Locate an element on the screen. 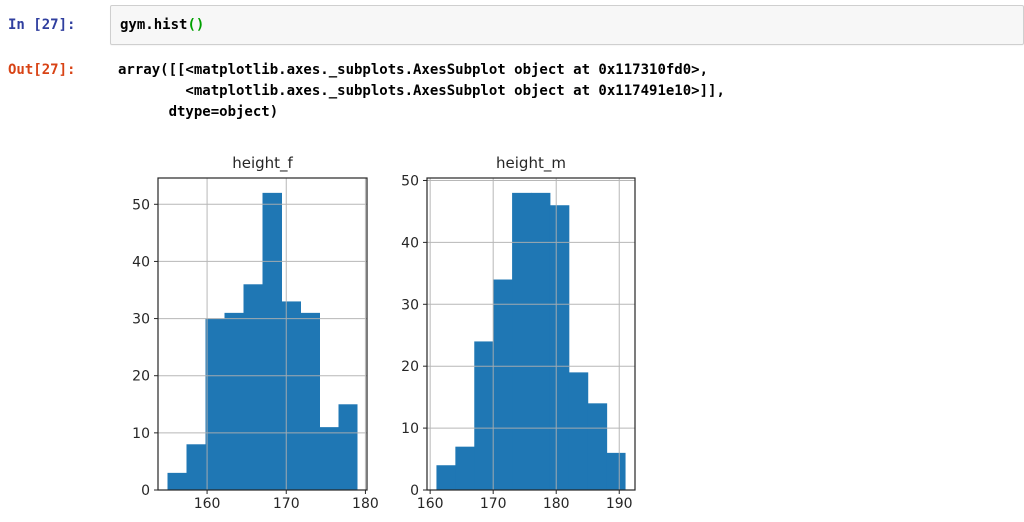  x-tick-label: 190 is located at coordinates (619, 504).